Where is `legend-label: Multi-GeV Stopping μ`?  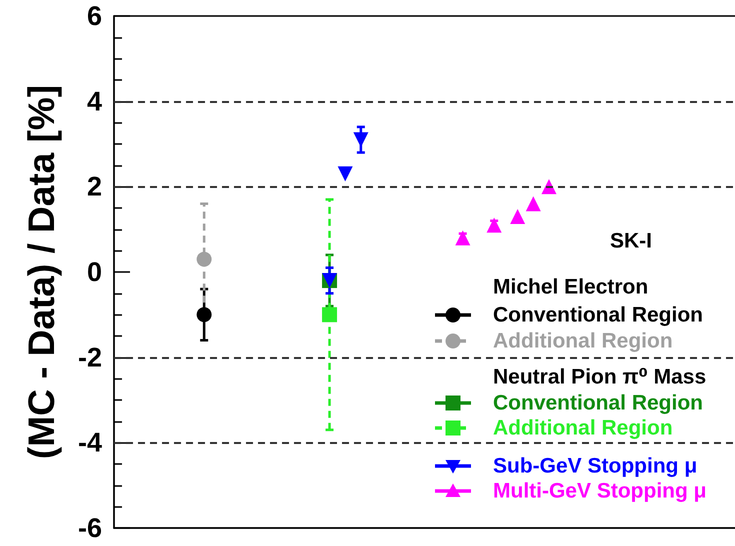 legend-label: Multi-GeV Stopping μ is located at coordinates (599, 491).